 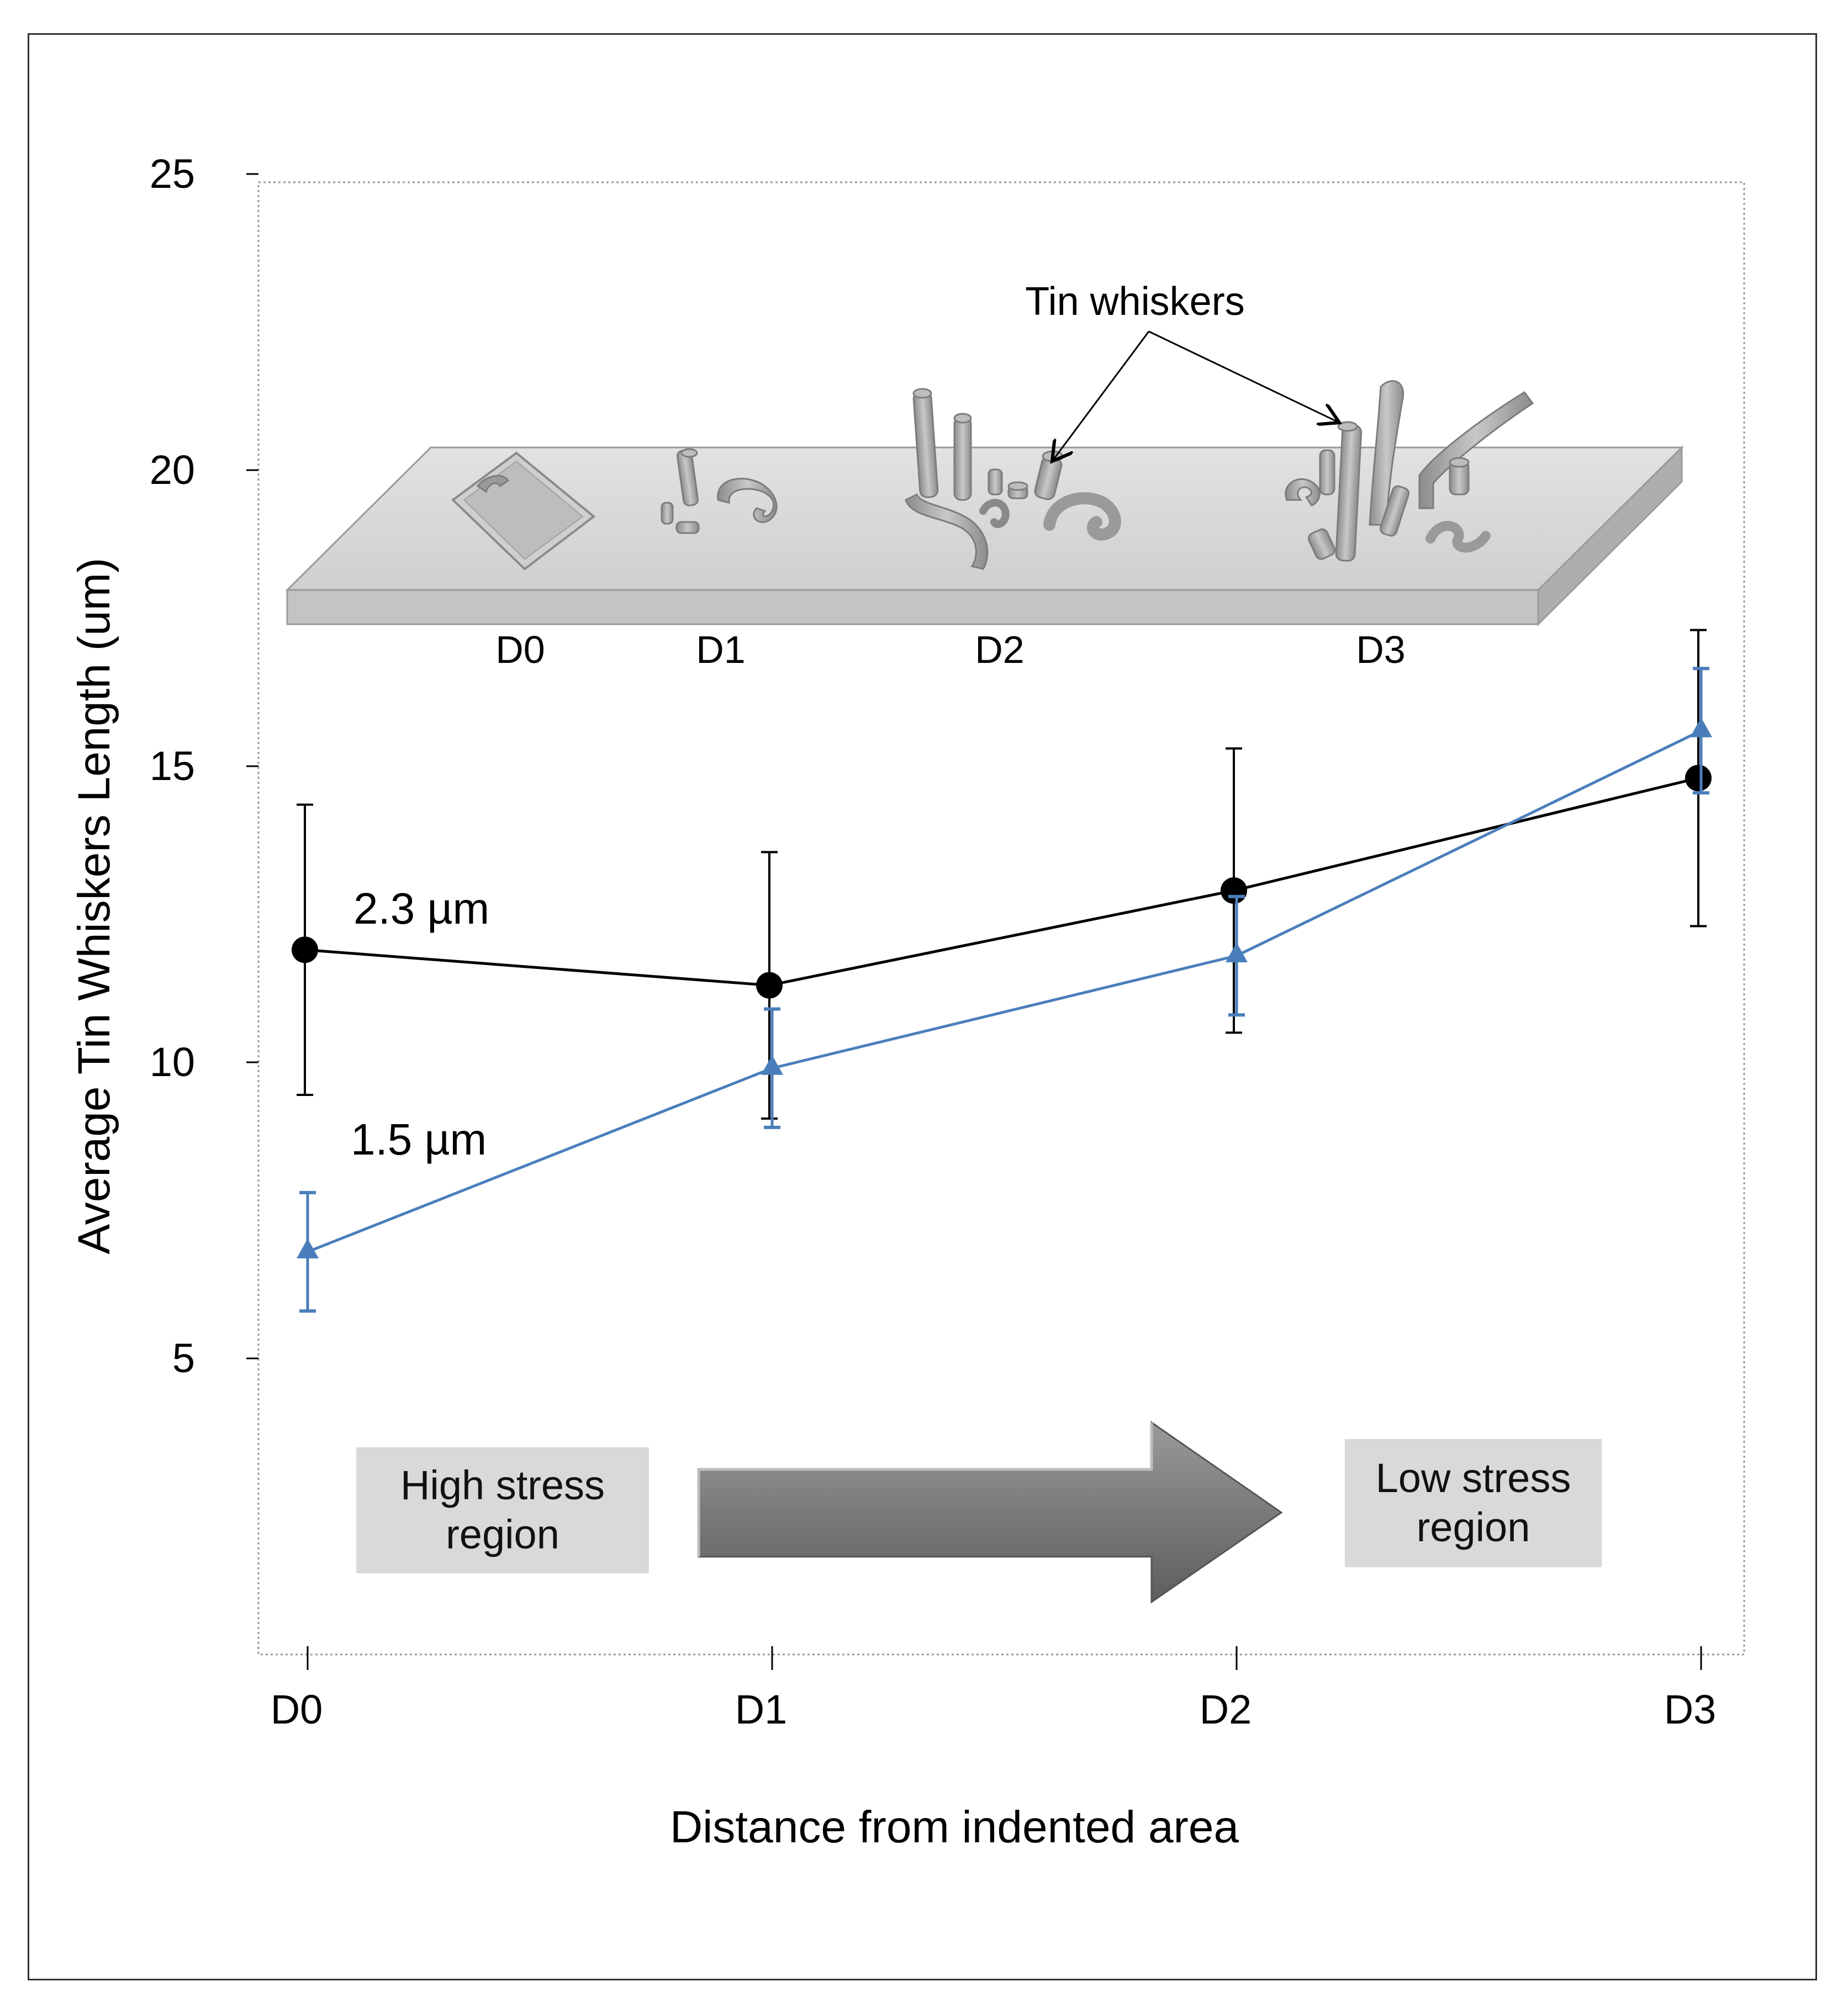 What do you see at coordinates (720, 649) in the screenshot?
I see `plate-label-d1: D1` at bounding box center [720, 649].